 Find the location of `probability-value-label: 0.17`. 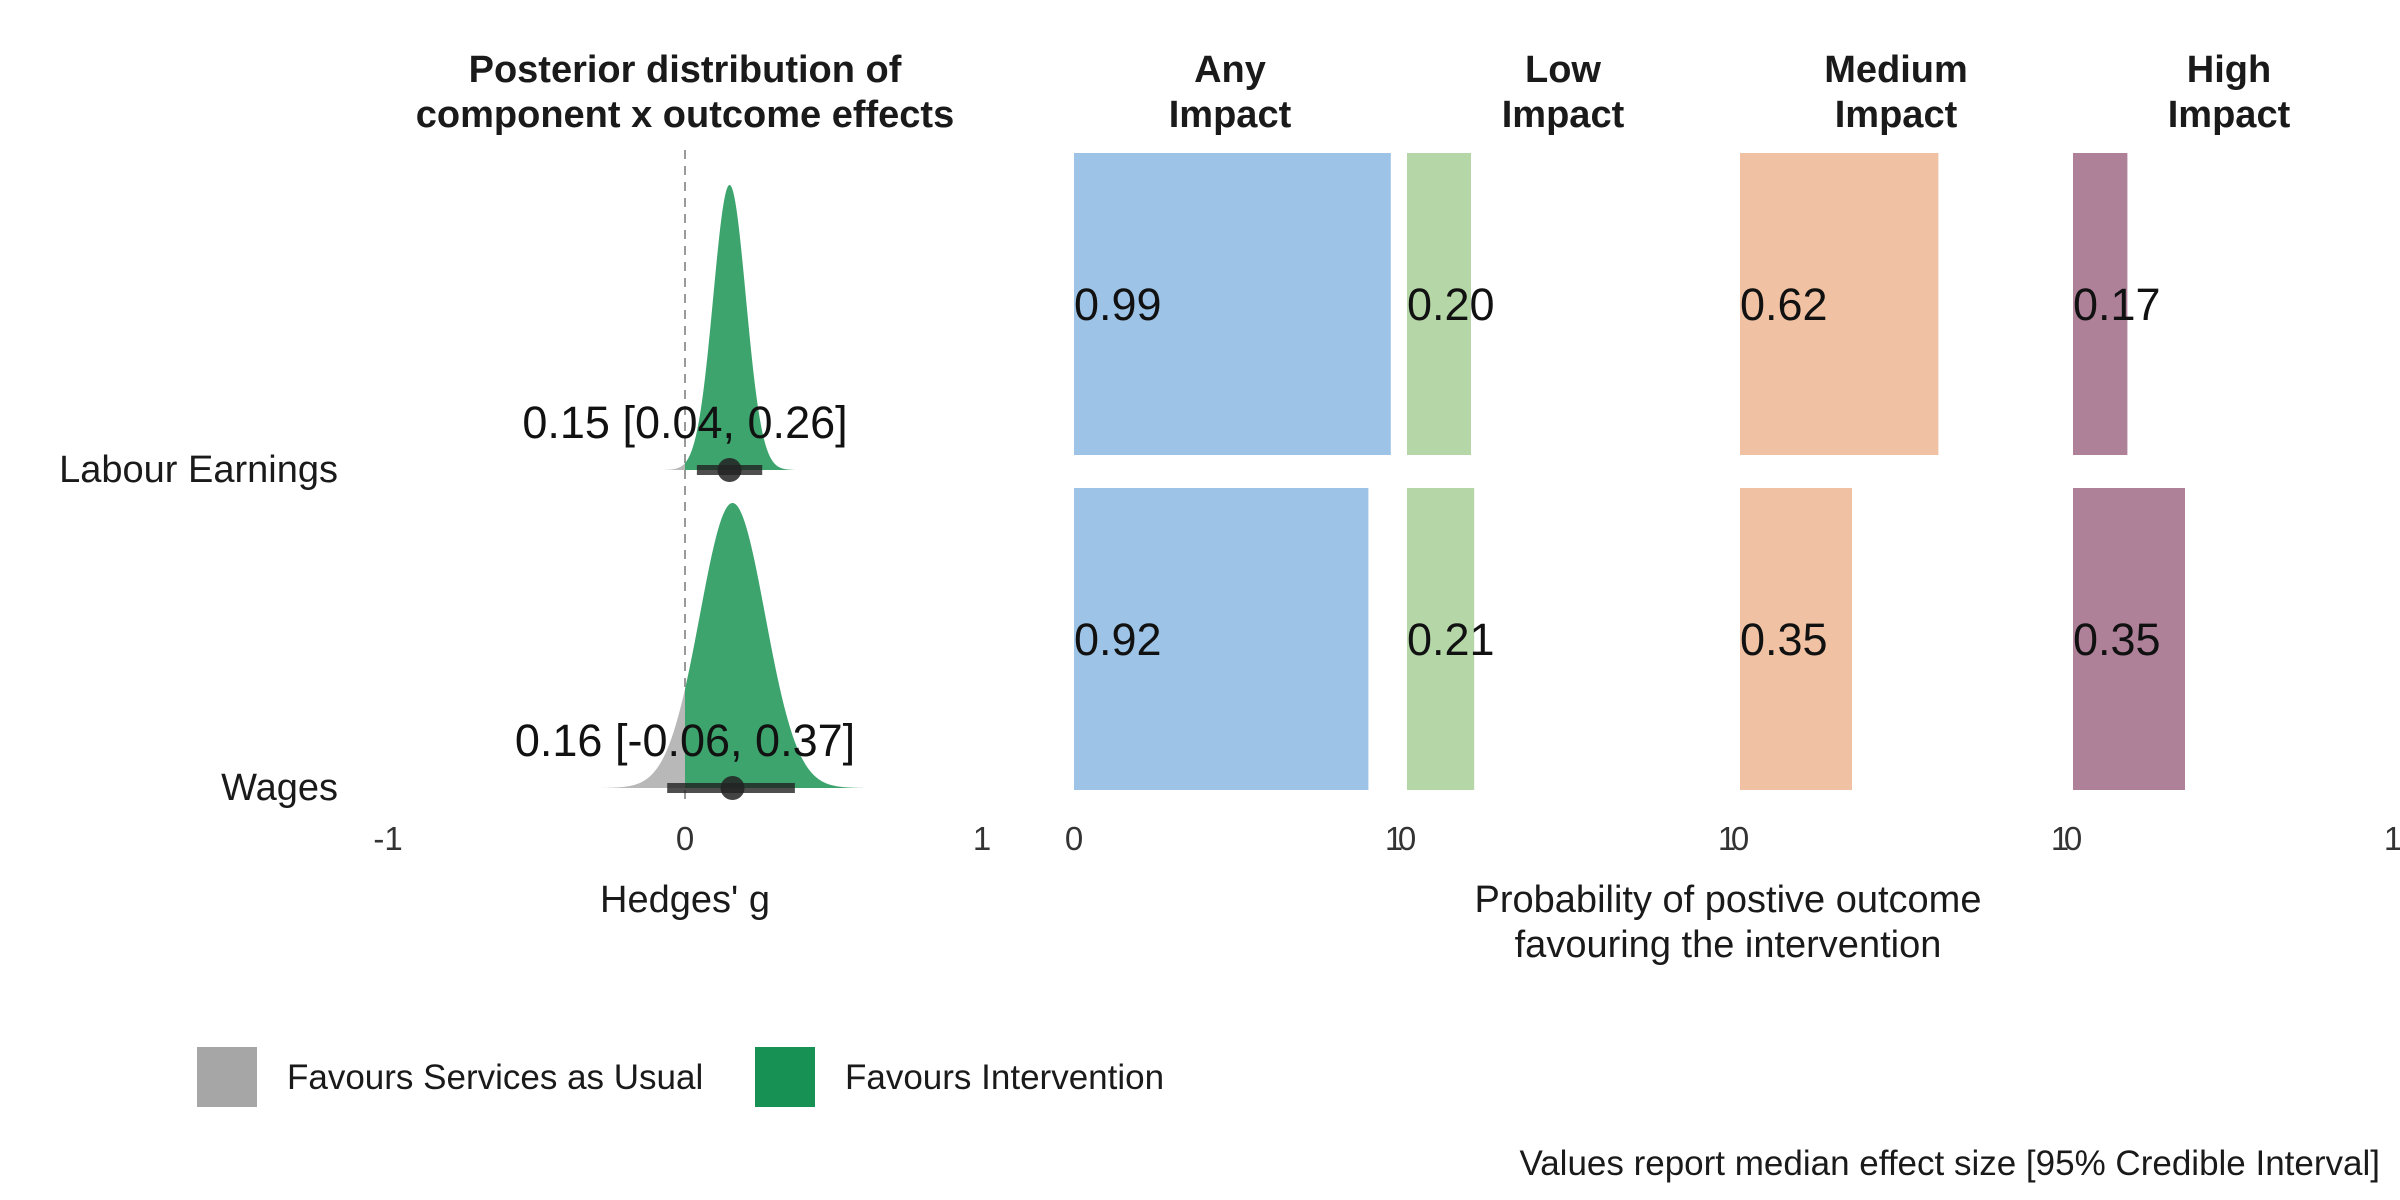

probability-value-label: 0.17 is located at coordinates (2117, 304).